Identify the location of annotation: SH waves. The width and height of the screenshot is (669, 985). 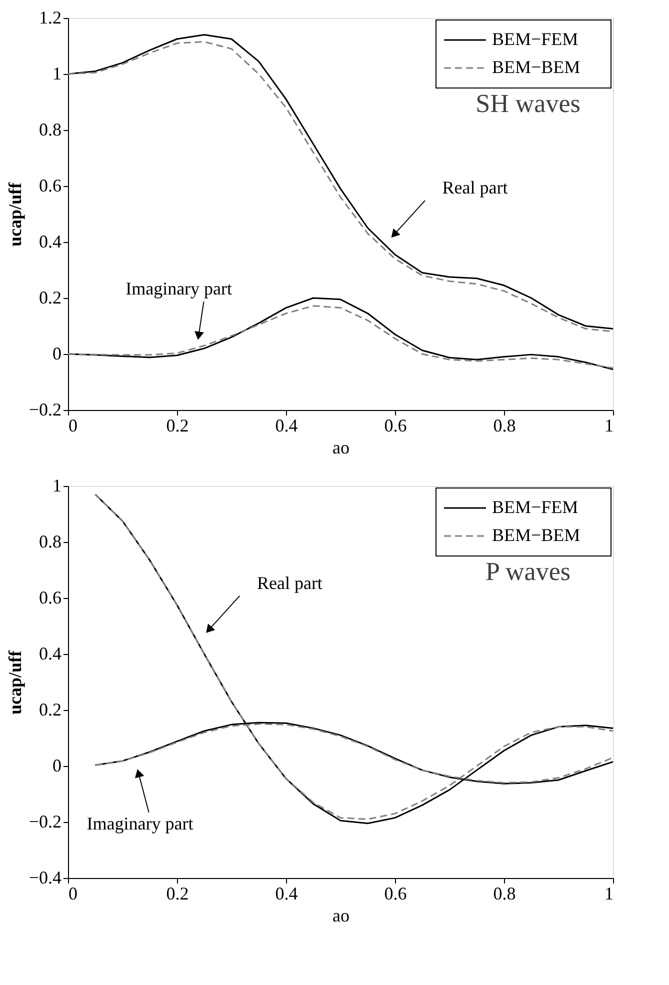
(528, 103).